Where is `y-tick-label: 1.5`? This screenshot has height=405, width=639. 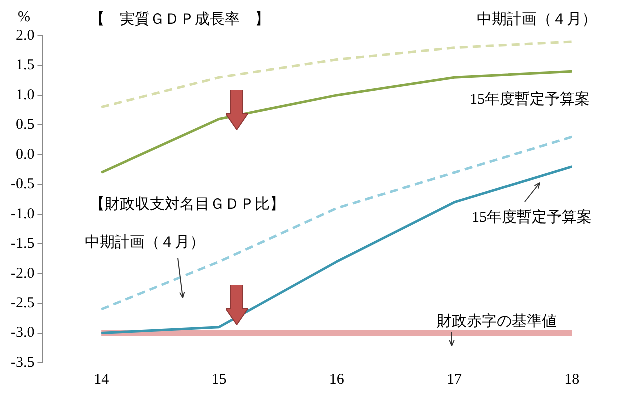 y-tick-label: 1.5 is located at coordinates (25, 66).